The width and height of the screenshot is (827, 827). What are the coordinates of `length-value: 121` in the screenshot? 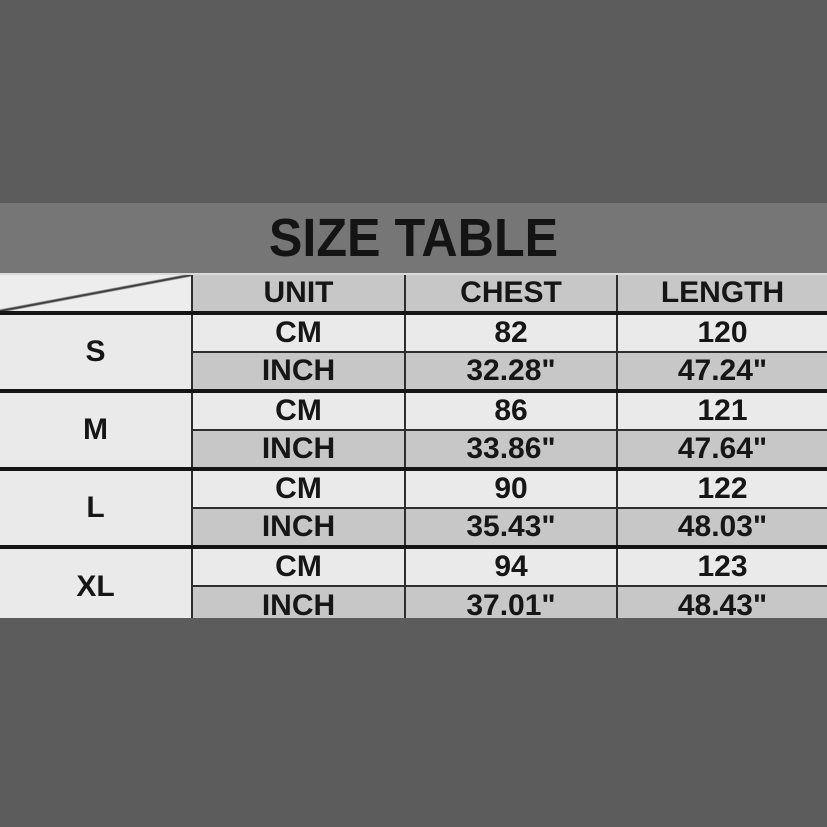 It's located at (721, 409).